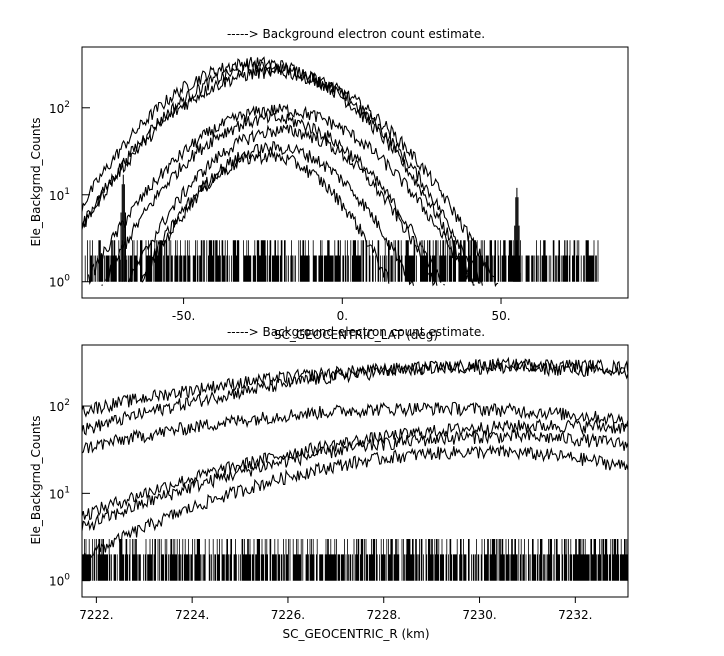 This screenshot has height=656, width=724. Describe the element at coordinates (183, 316) in the screenshot. I see `x-tick-label: -50.` at that location.